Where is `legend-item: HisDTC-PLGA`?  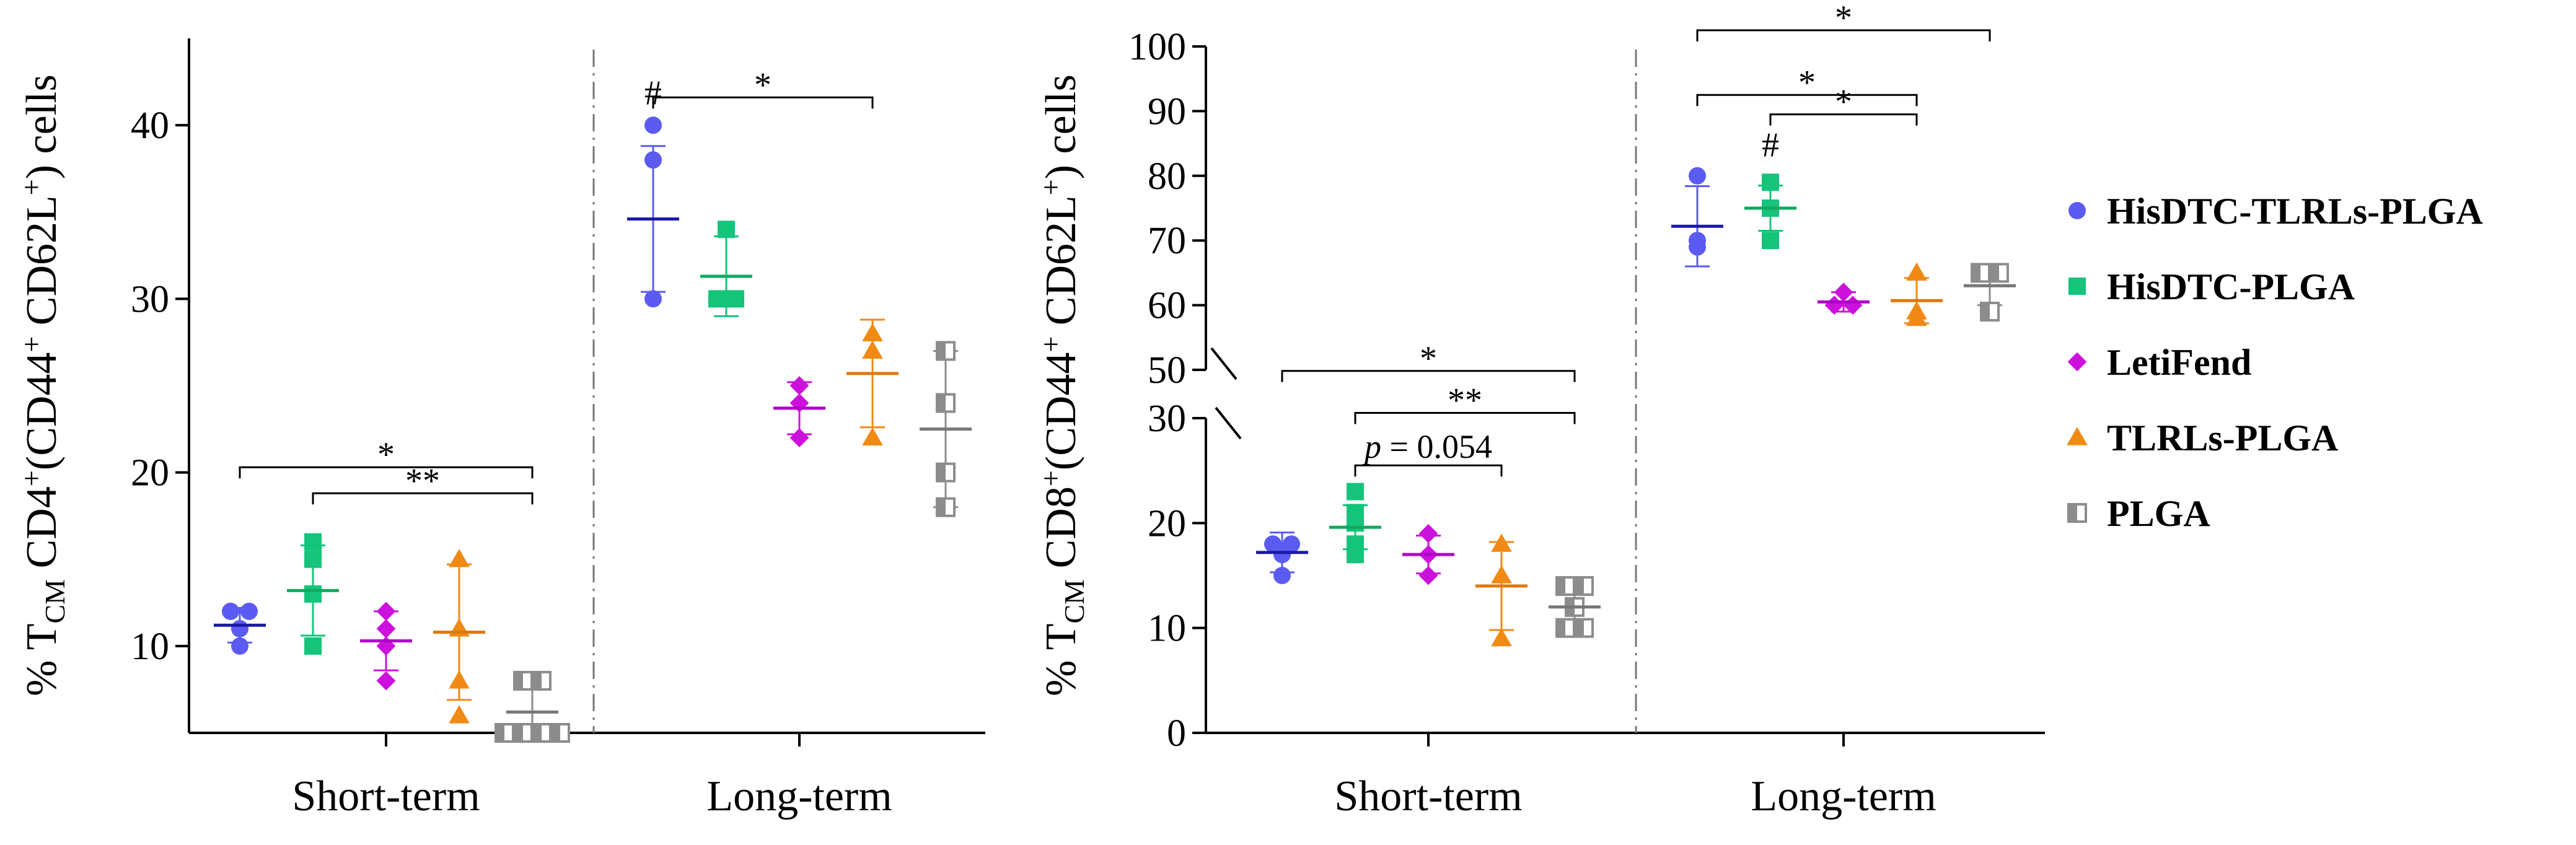
legend-item: HisDTC-PLGA is located at coordinates (2212, 286).